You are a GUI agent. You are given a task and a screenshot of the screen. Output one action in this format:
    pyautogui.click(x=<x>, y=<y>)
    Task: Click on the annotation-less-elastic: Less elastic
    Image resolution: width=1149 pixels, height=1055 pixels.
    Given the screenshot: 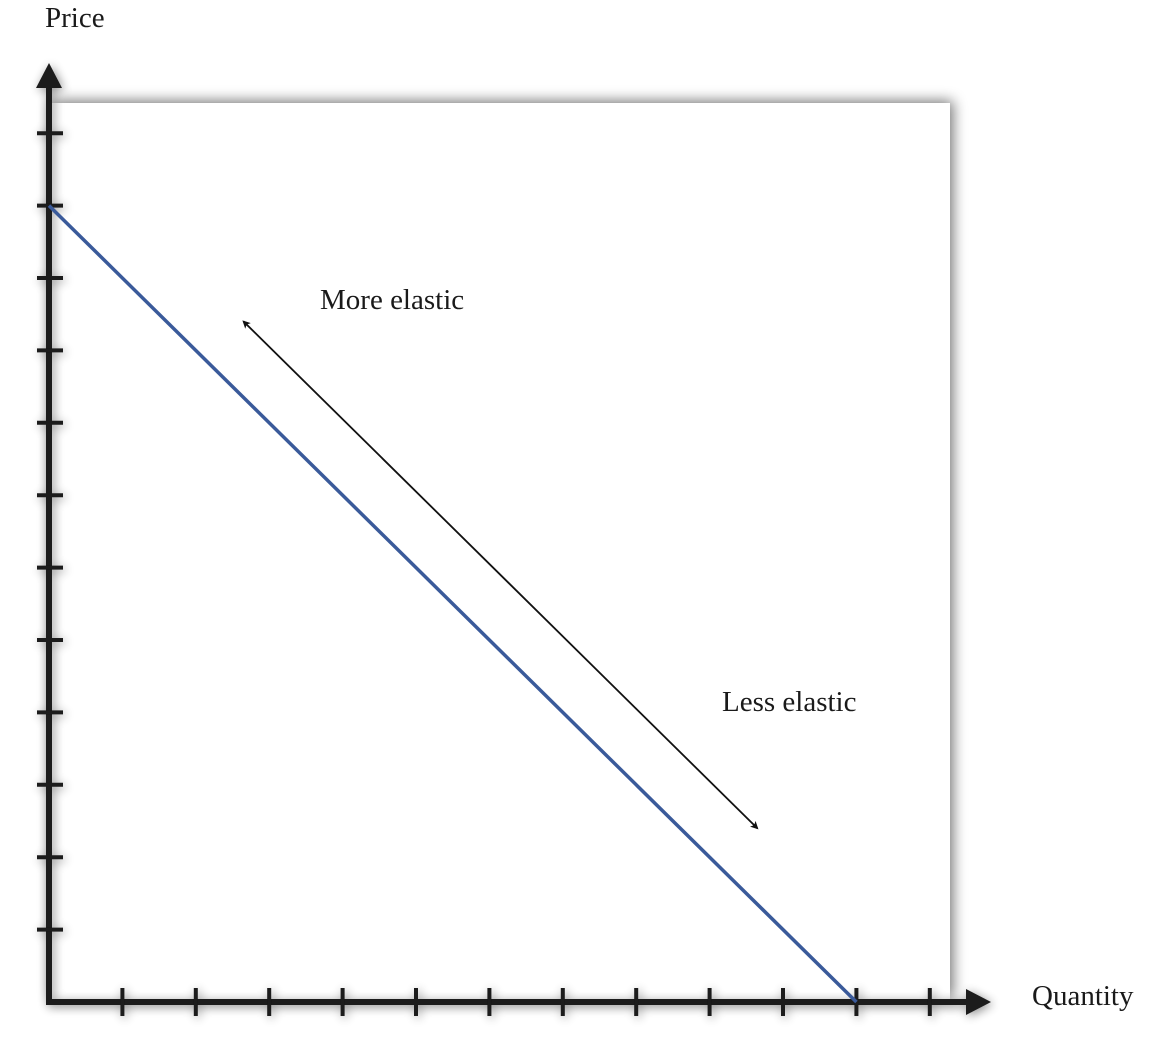 What is the action you would take?
    pyautogui.click(x=789, y=702)
    